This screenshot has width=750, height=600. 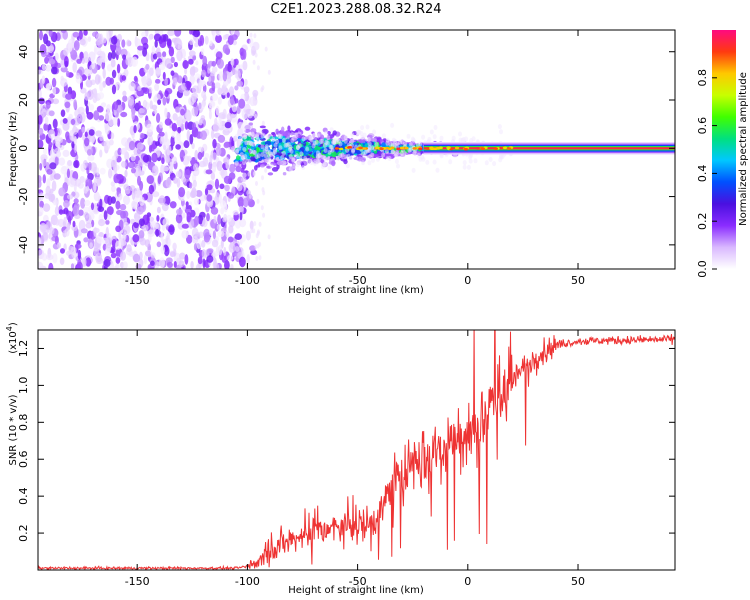 What do you see at coordinates (12, 338) in the screenshot?
I see `snr-y-multiplier: (x104)` at bounding box center [12, 338].